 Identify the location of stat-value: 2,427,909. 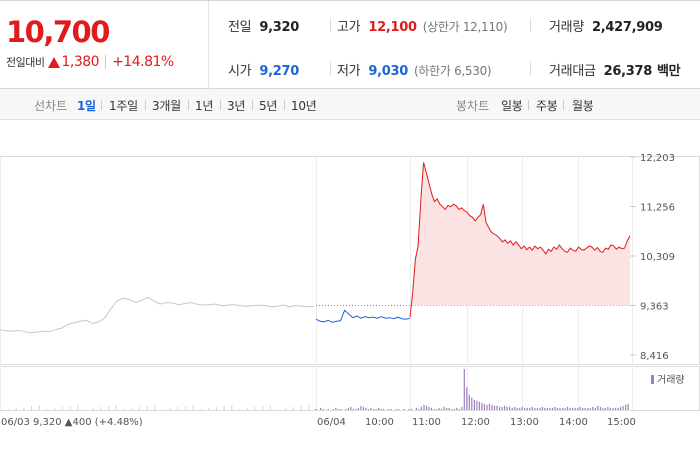
(627, 27).